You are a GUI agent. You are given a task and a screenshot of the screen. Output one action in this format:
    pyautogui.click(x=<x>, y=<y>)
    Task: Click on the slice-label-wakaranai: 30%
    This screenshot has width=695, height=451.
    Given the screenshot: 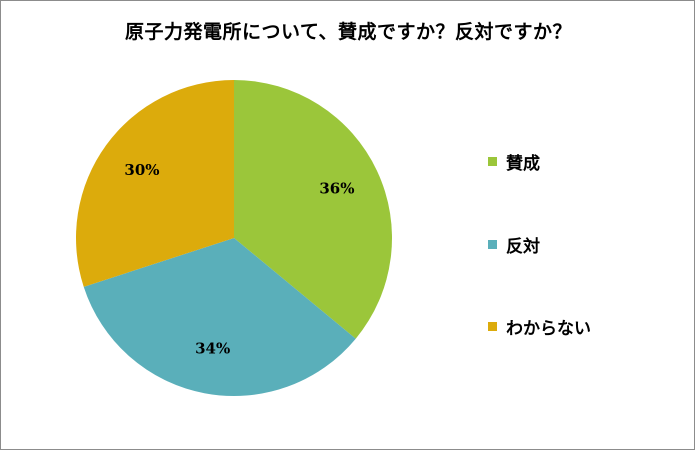 What is the action you would take?
    pyautogui.click(x=141, y=170)
    